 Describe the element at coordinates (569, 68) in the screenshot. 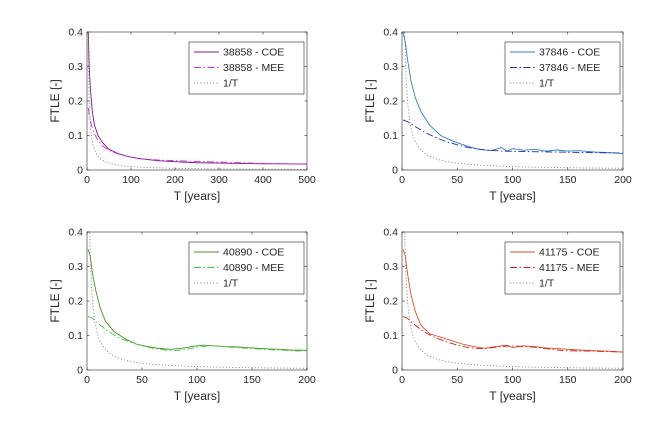

I see `legend-label-2: 37846 - MEE` at that location.